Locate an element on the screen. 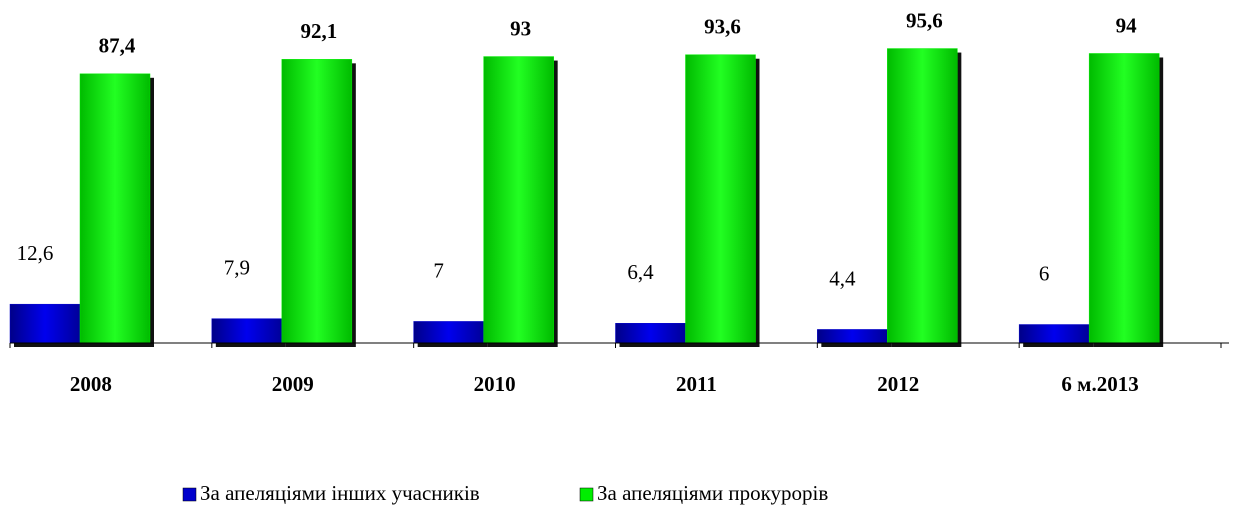 The image size is (1237, 531). x-tick-label: 2012 is located at coordinates (898, 384).